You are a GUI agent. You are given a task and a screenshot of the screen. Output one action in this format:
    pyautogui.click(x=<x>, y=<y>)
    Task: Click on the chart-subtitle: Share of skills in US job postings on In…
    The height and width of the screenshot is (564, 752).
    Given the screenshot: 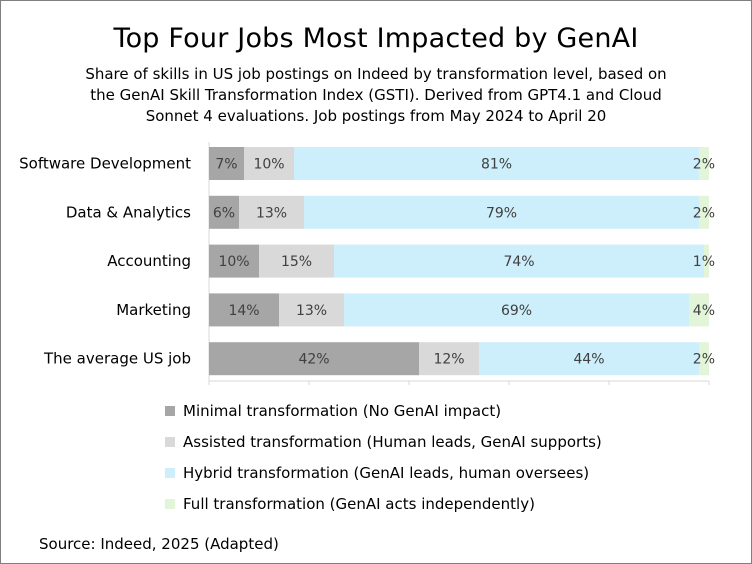 What is the action you would take?
    pyautogui.click(x=376, y=95)
    